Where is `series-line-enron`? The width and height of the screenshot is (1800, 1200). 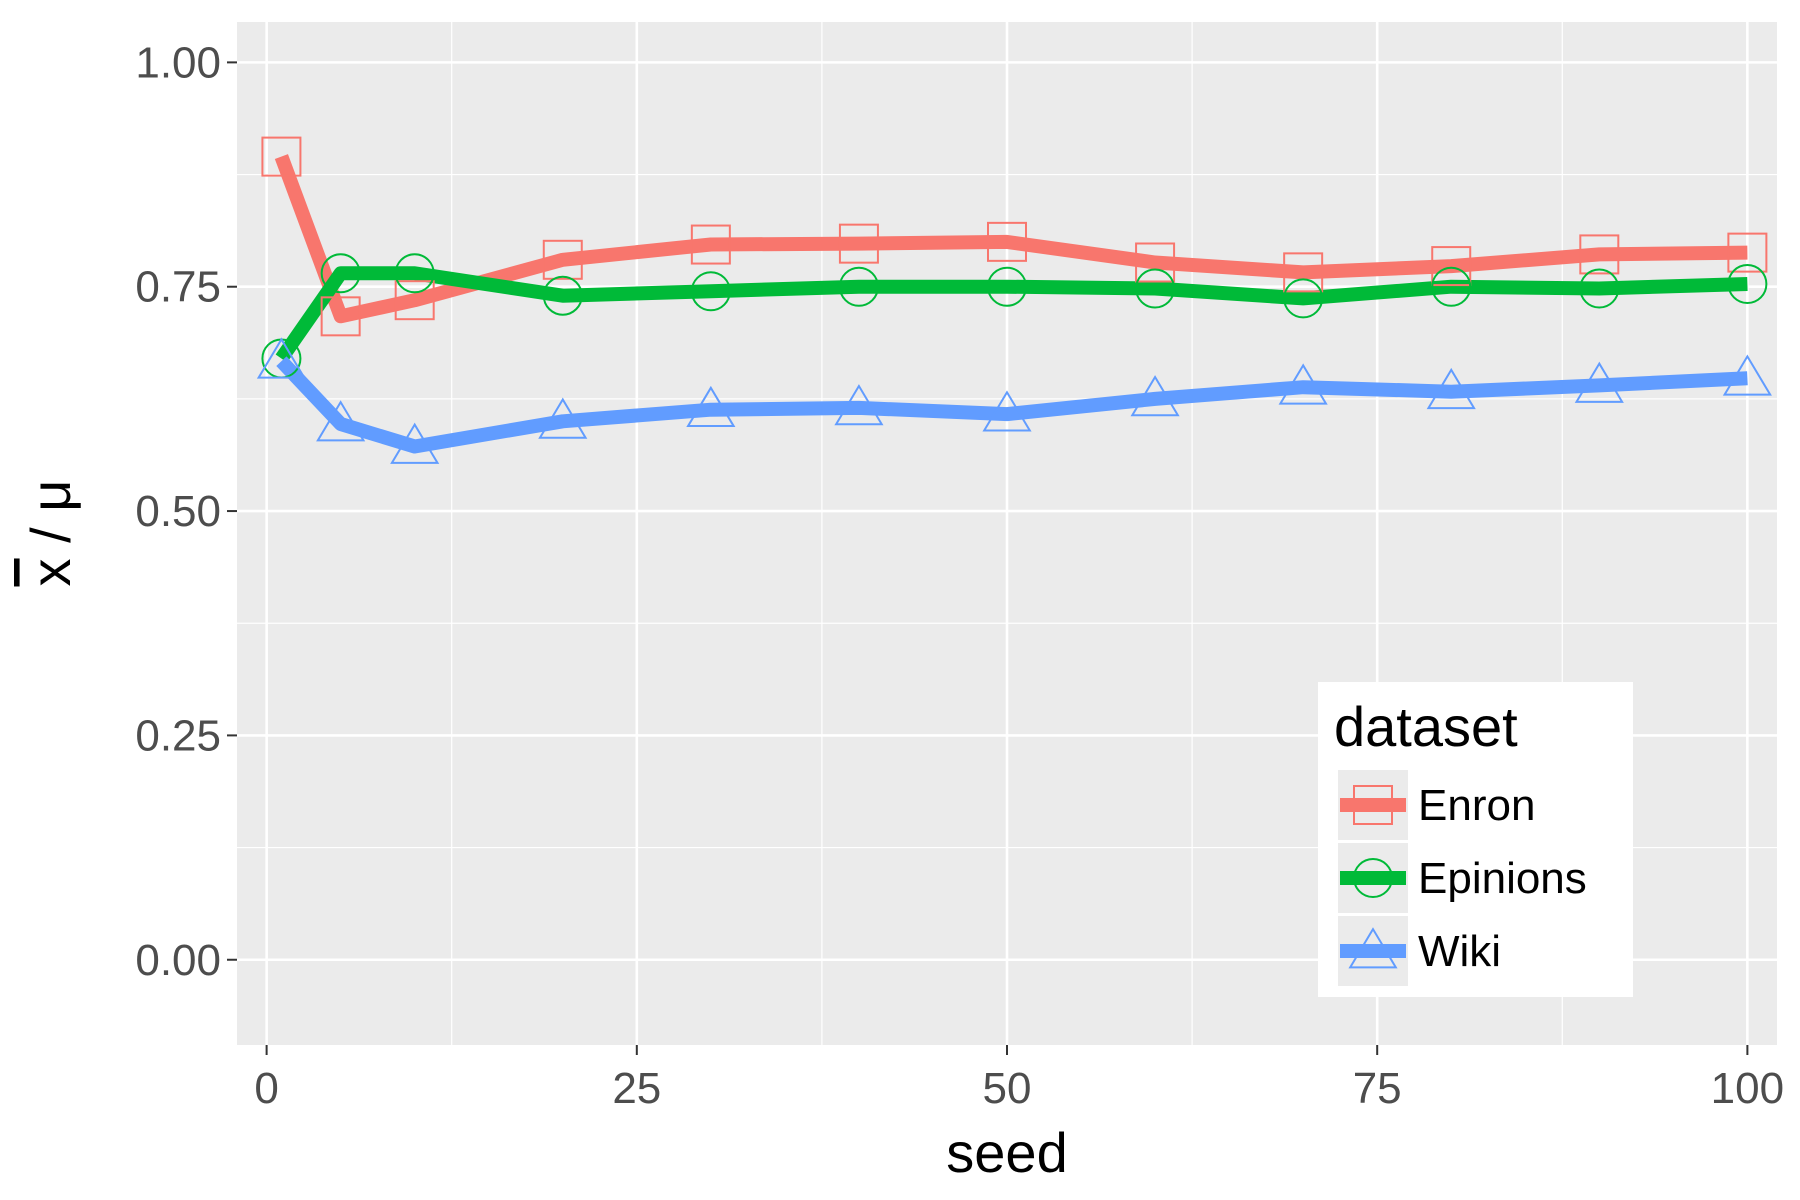
series-line-enron is located at coordinates (1011, 239).